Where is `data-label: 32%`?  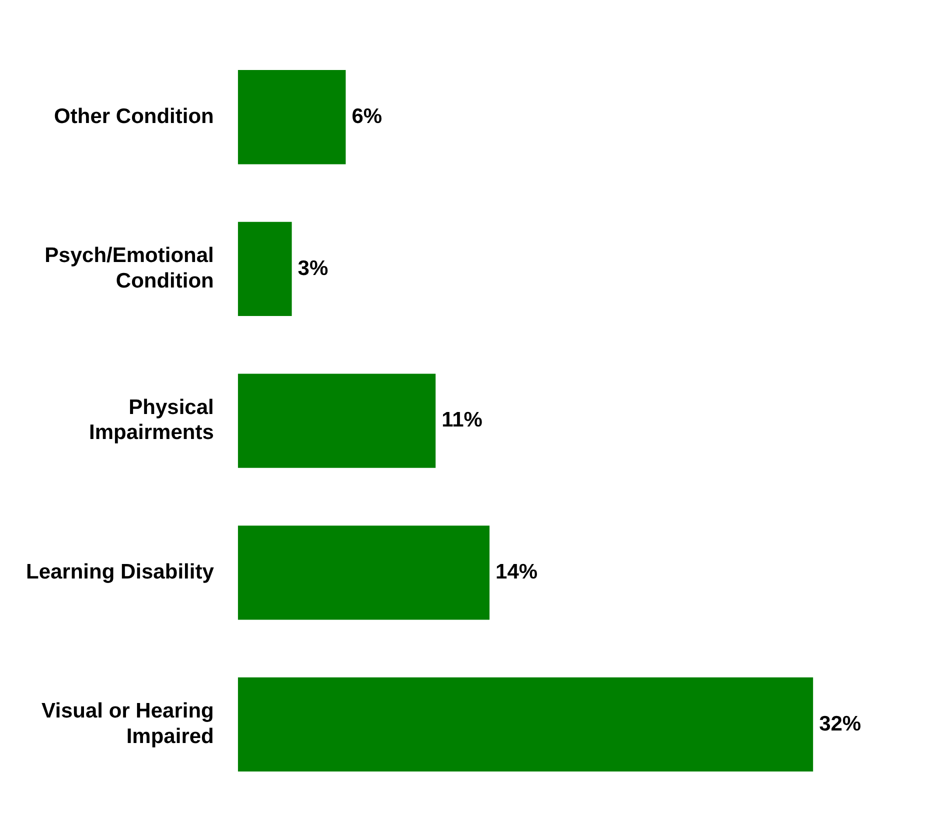
data-label: 32% is located at coordinates (840, 724).